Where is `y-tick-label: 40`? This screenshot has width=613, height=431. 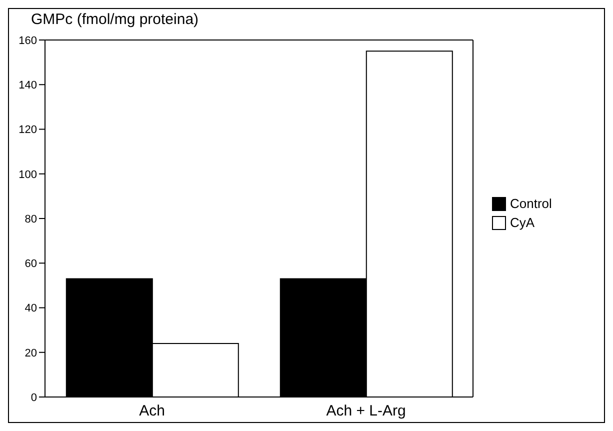 y-tick-label: 40 is located at coordinates (30, 308).